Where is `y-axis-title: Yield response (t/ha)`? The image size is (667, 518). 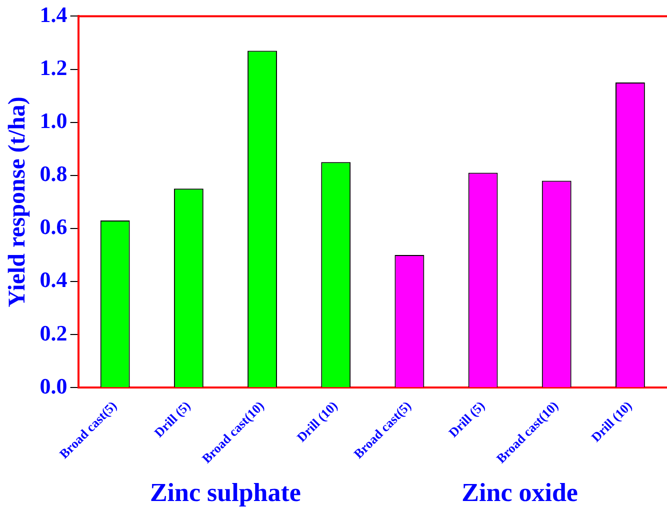 y-axis-title: Yield response (t/ha) is located at coordinates (17, 202).